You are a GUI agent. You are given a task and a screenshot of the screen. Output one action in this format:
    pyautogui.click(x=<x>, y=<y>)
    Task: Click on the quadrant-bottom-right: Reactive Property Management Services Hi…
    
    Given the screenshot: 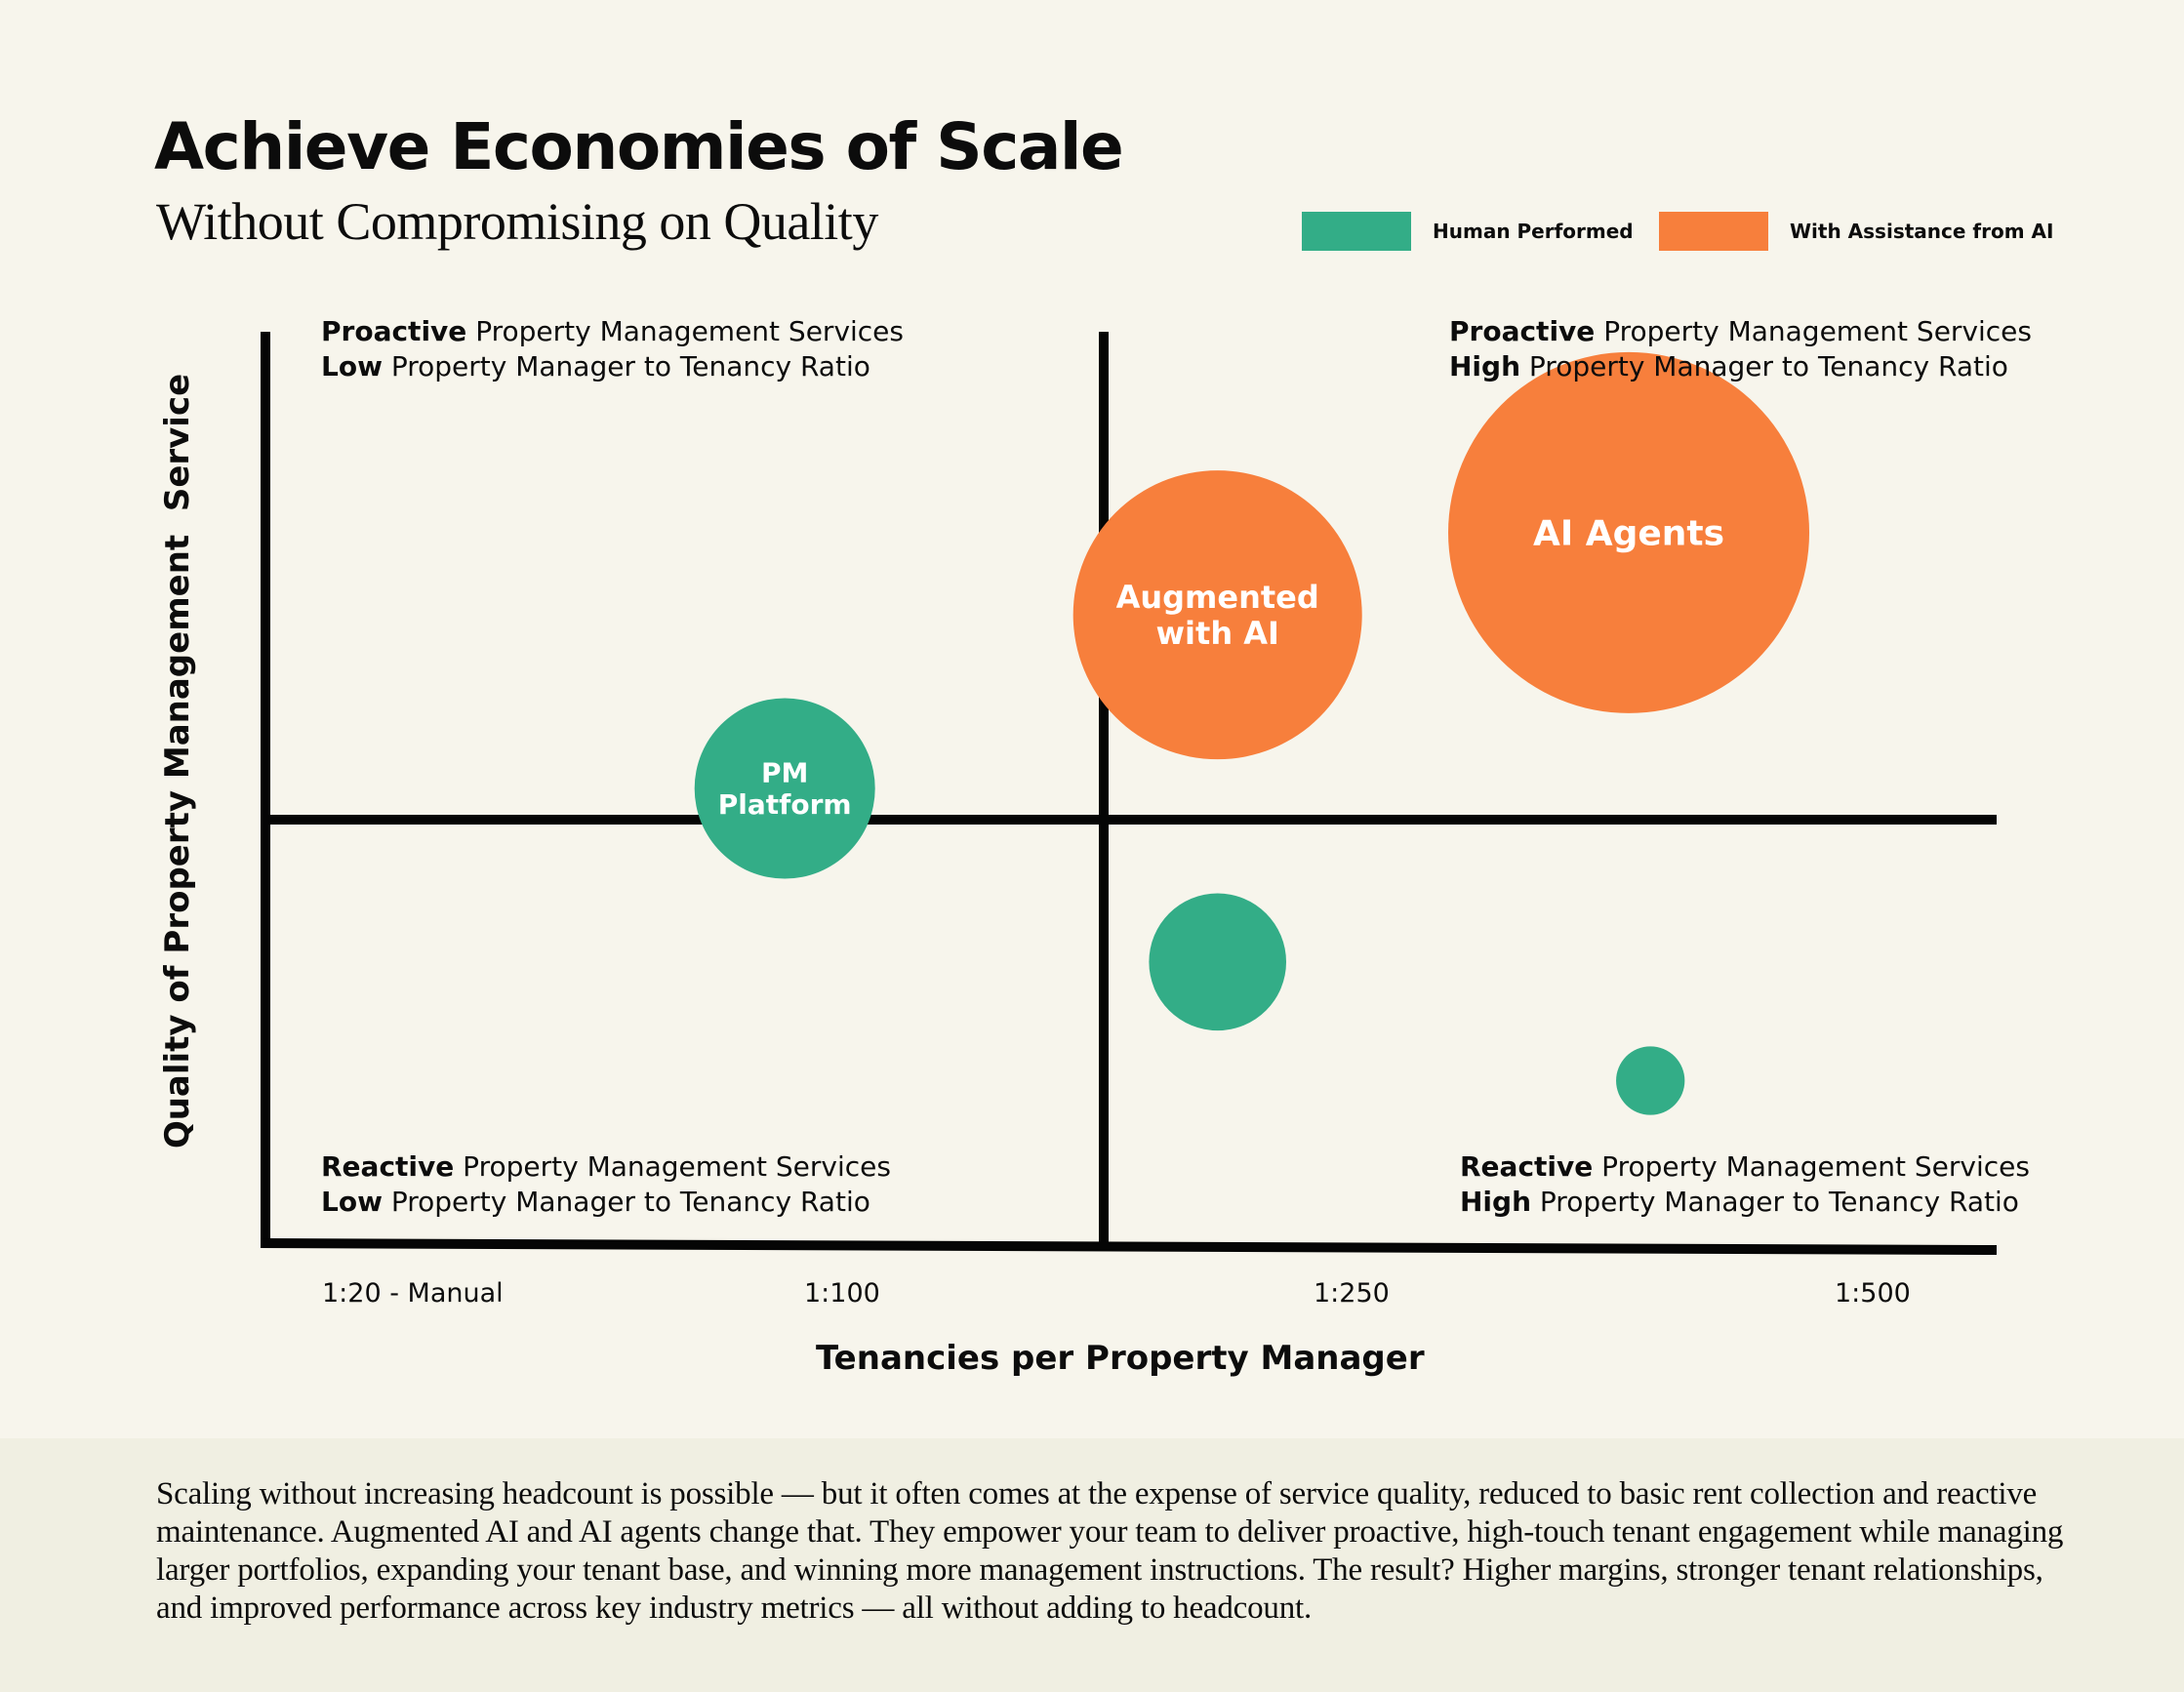 What is the action you would take?
    pyautogui.click(x=1745, y=1184)
    